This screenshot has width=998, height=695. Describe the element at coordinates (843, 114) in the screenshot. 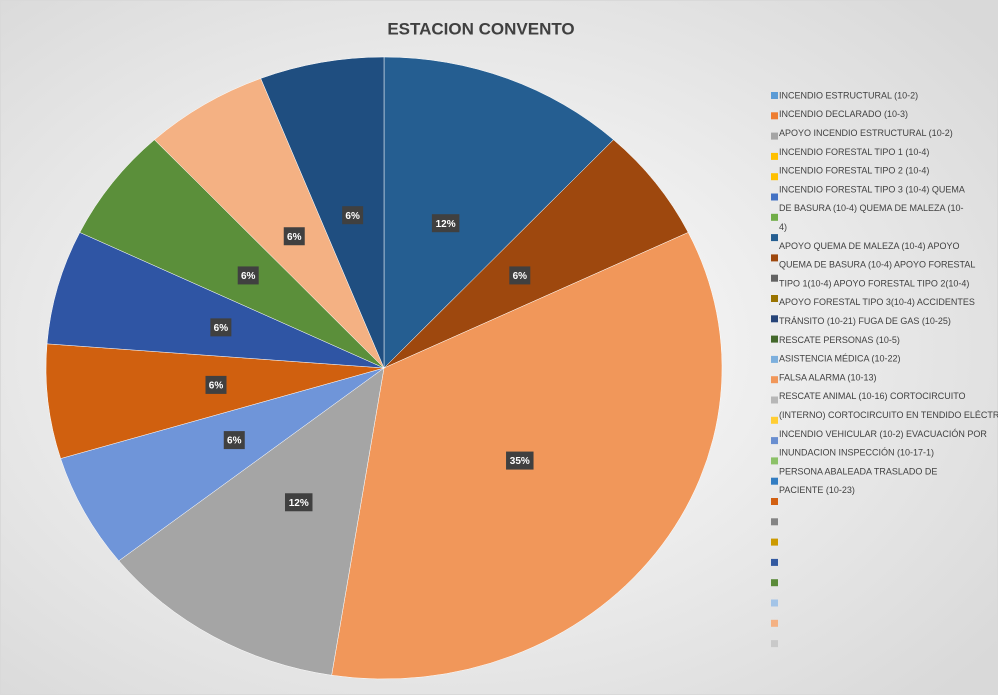

I see `legend-text: INCENDIO DECLARADO (10-3)` at that location.